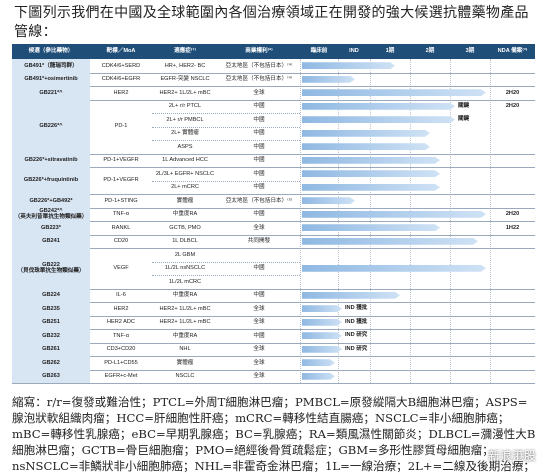 The height and width of the screenshot is (474, 550). Describe the element at coordinates (319, 51) in the screenshot. I see `header-cell: 臨床前` at that location.